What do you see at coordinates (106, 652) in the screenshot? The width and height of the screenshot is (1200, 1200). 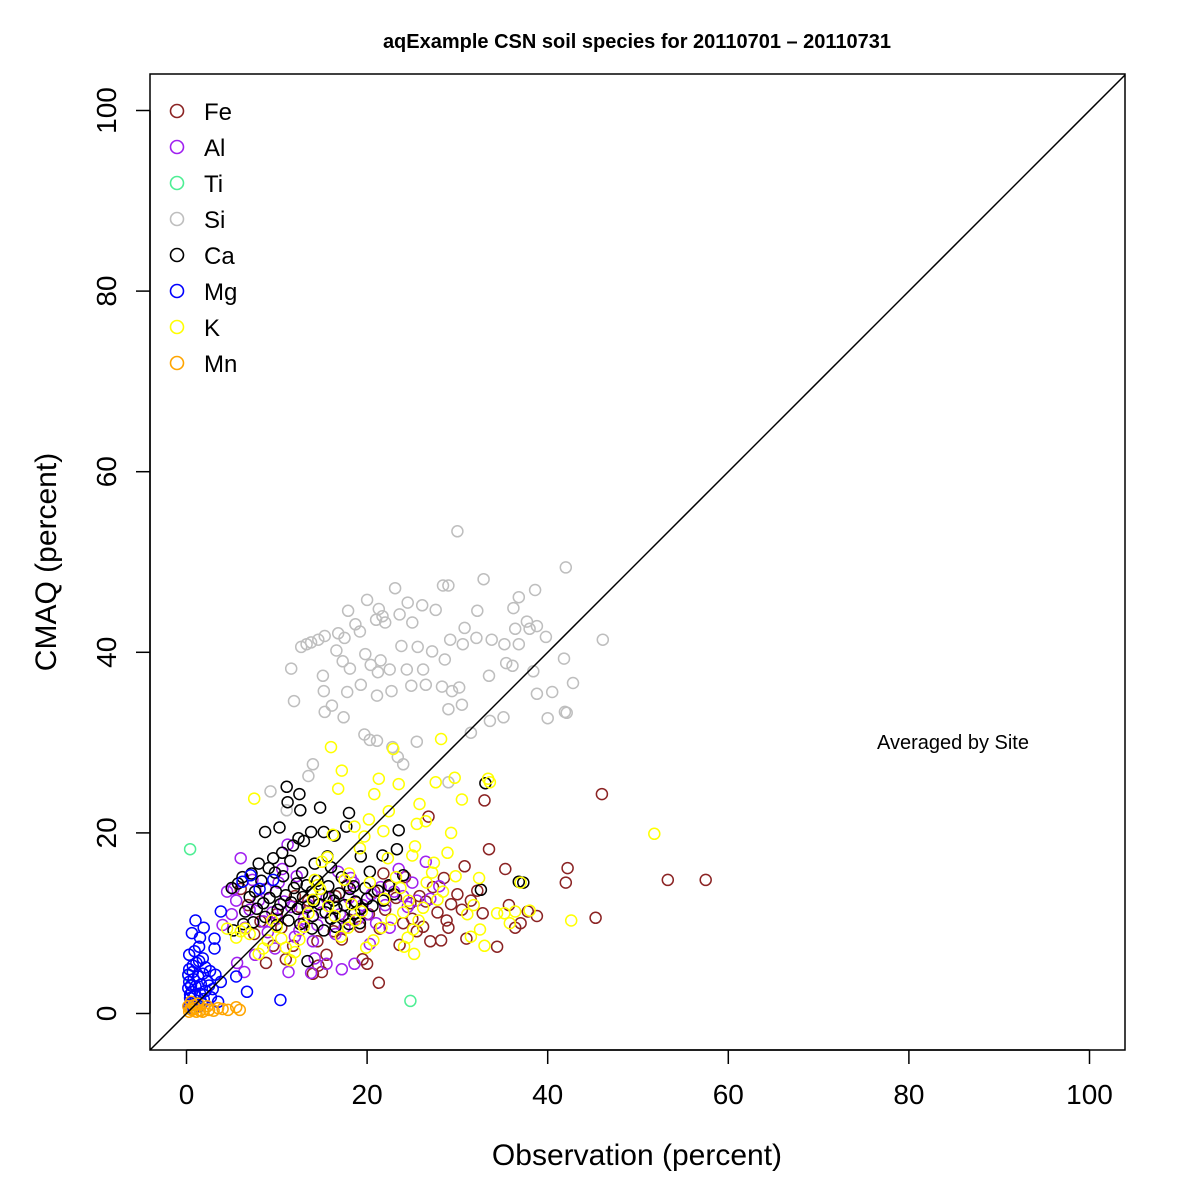 I see `y-tick-label: 40` at bounding box center [106, 652].